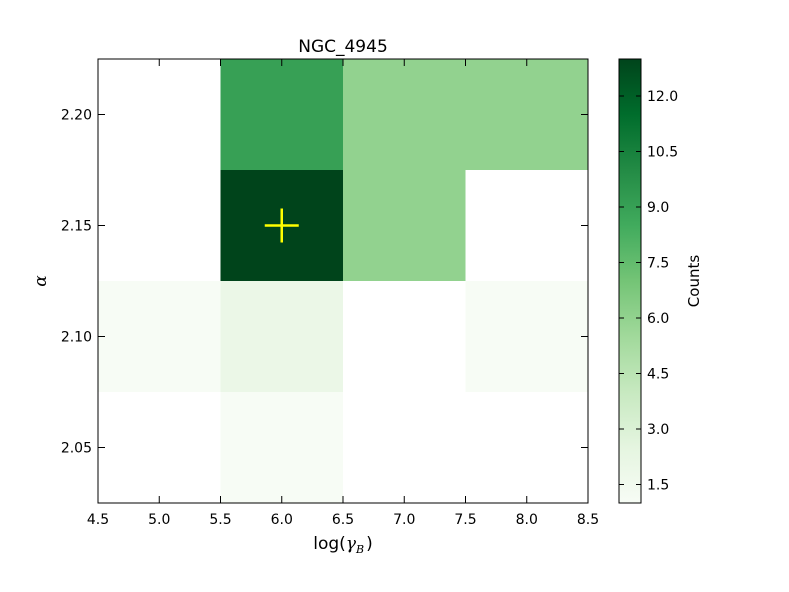  Describe the element at coordinates (343, 47) in the screenshot. I see `chart-title: NGC_4945` at that location.